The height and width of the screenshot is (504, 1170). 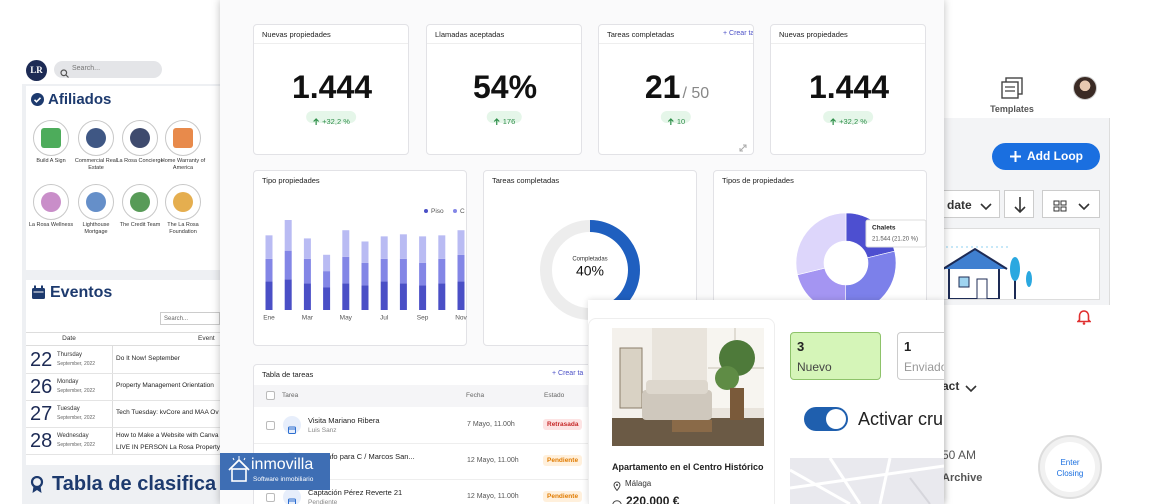 What do you see at coordinates (895, 240) in the screenshot?
I see `tooltip-text: 21.544 (21.20 %)` at bounding box center [895, 240].